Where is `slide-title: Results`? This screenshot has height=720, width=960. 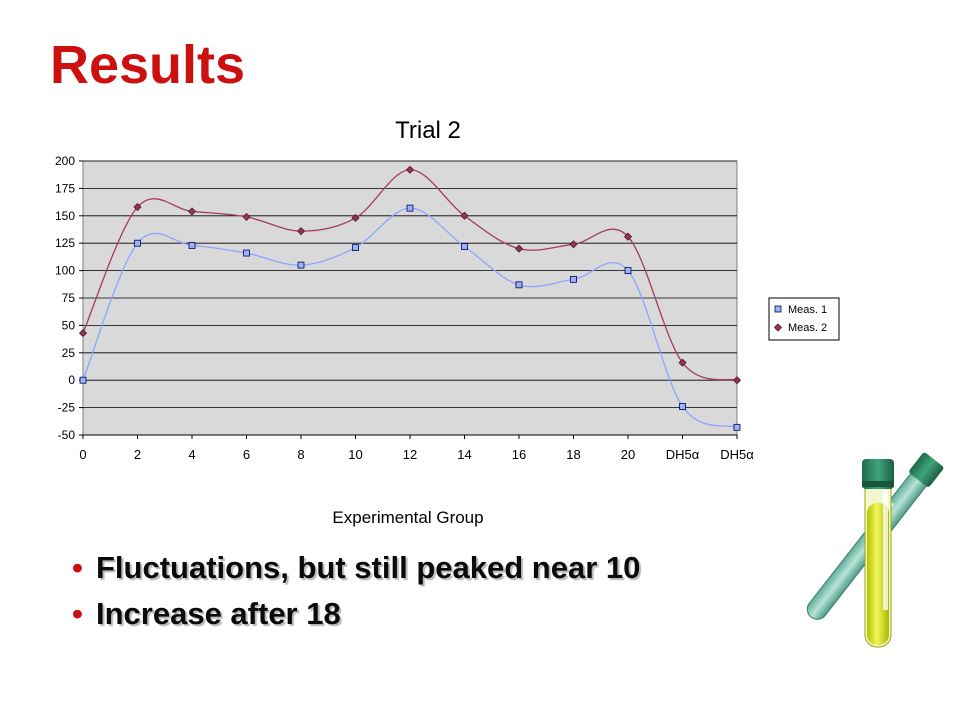 slide-title: Results is located at coordinates (148, 65).